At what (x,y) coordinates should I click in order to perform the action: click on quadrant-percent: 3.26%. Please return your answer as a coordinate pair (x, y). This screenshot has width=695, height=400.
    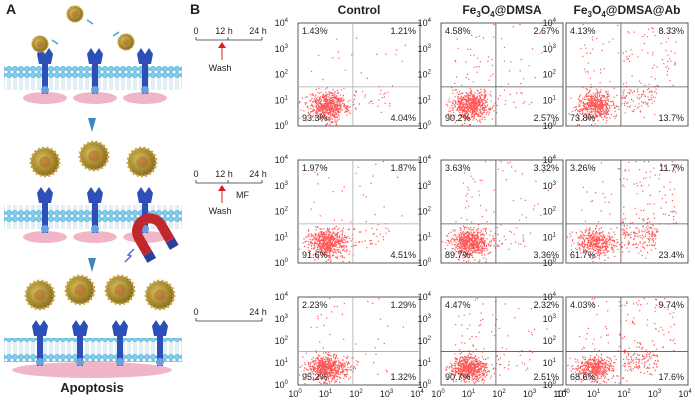
    Looking at the image, I should click on (583, 168).